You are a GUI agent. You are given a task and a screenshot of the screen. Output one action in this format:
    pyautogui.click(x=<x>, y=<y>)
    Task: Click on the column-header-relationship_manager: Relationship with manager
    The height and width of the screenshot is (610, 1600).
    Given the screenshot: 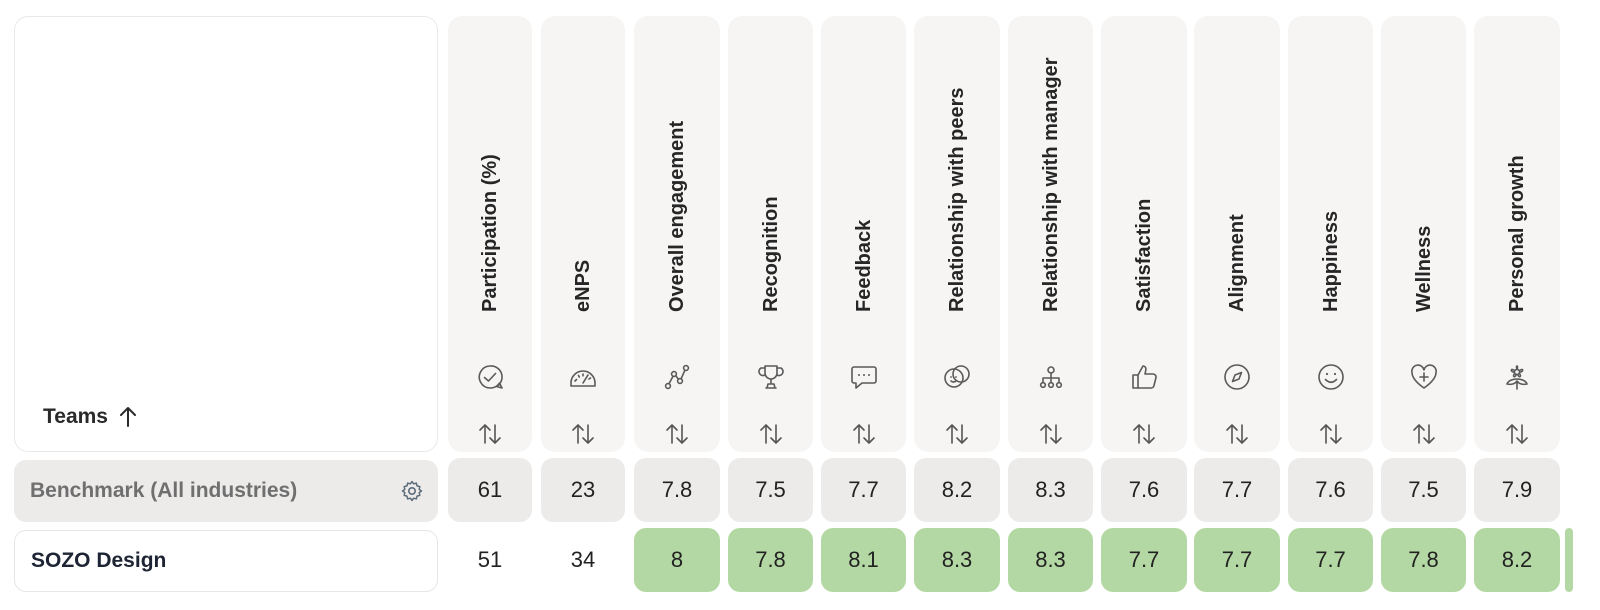 What is the action you would take?
    pyautogui.click(x=1050, y=234)
    